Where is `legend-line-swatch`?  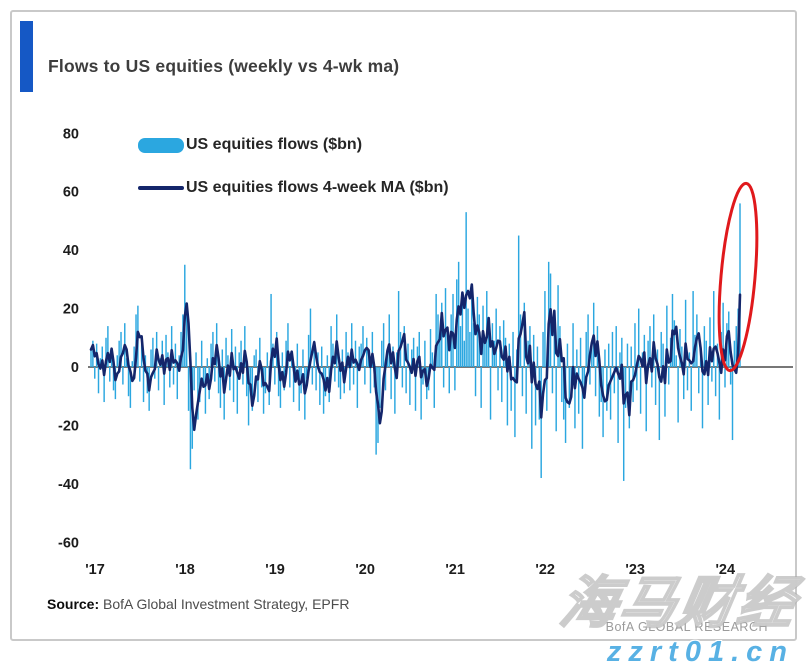 legend-line-swatch is located at coordinates (161, 188).